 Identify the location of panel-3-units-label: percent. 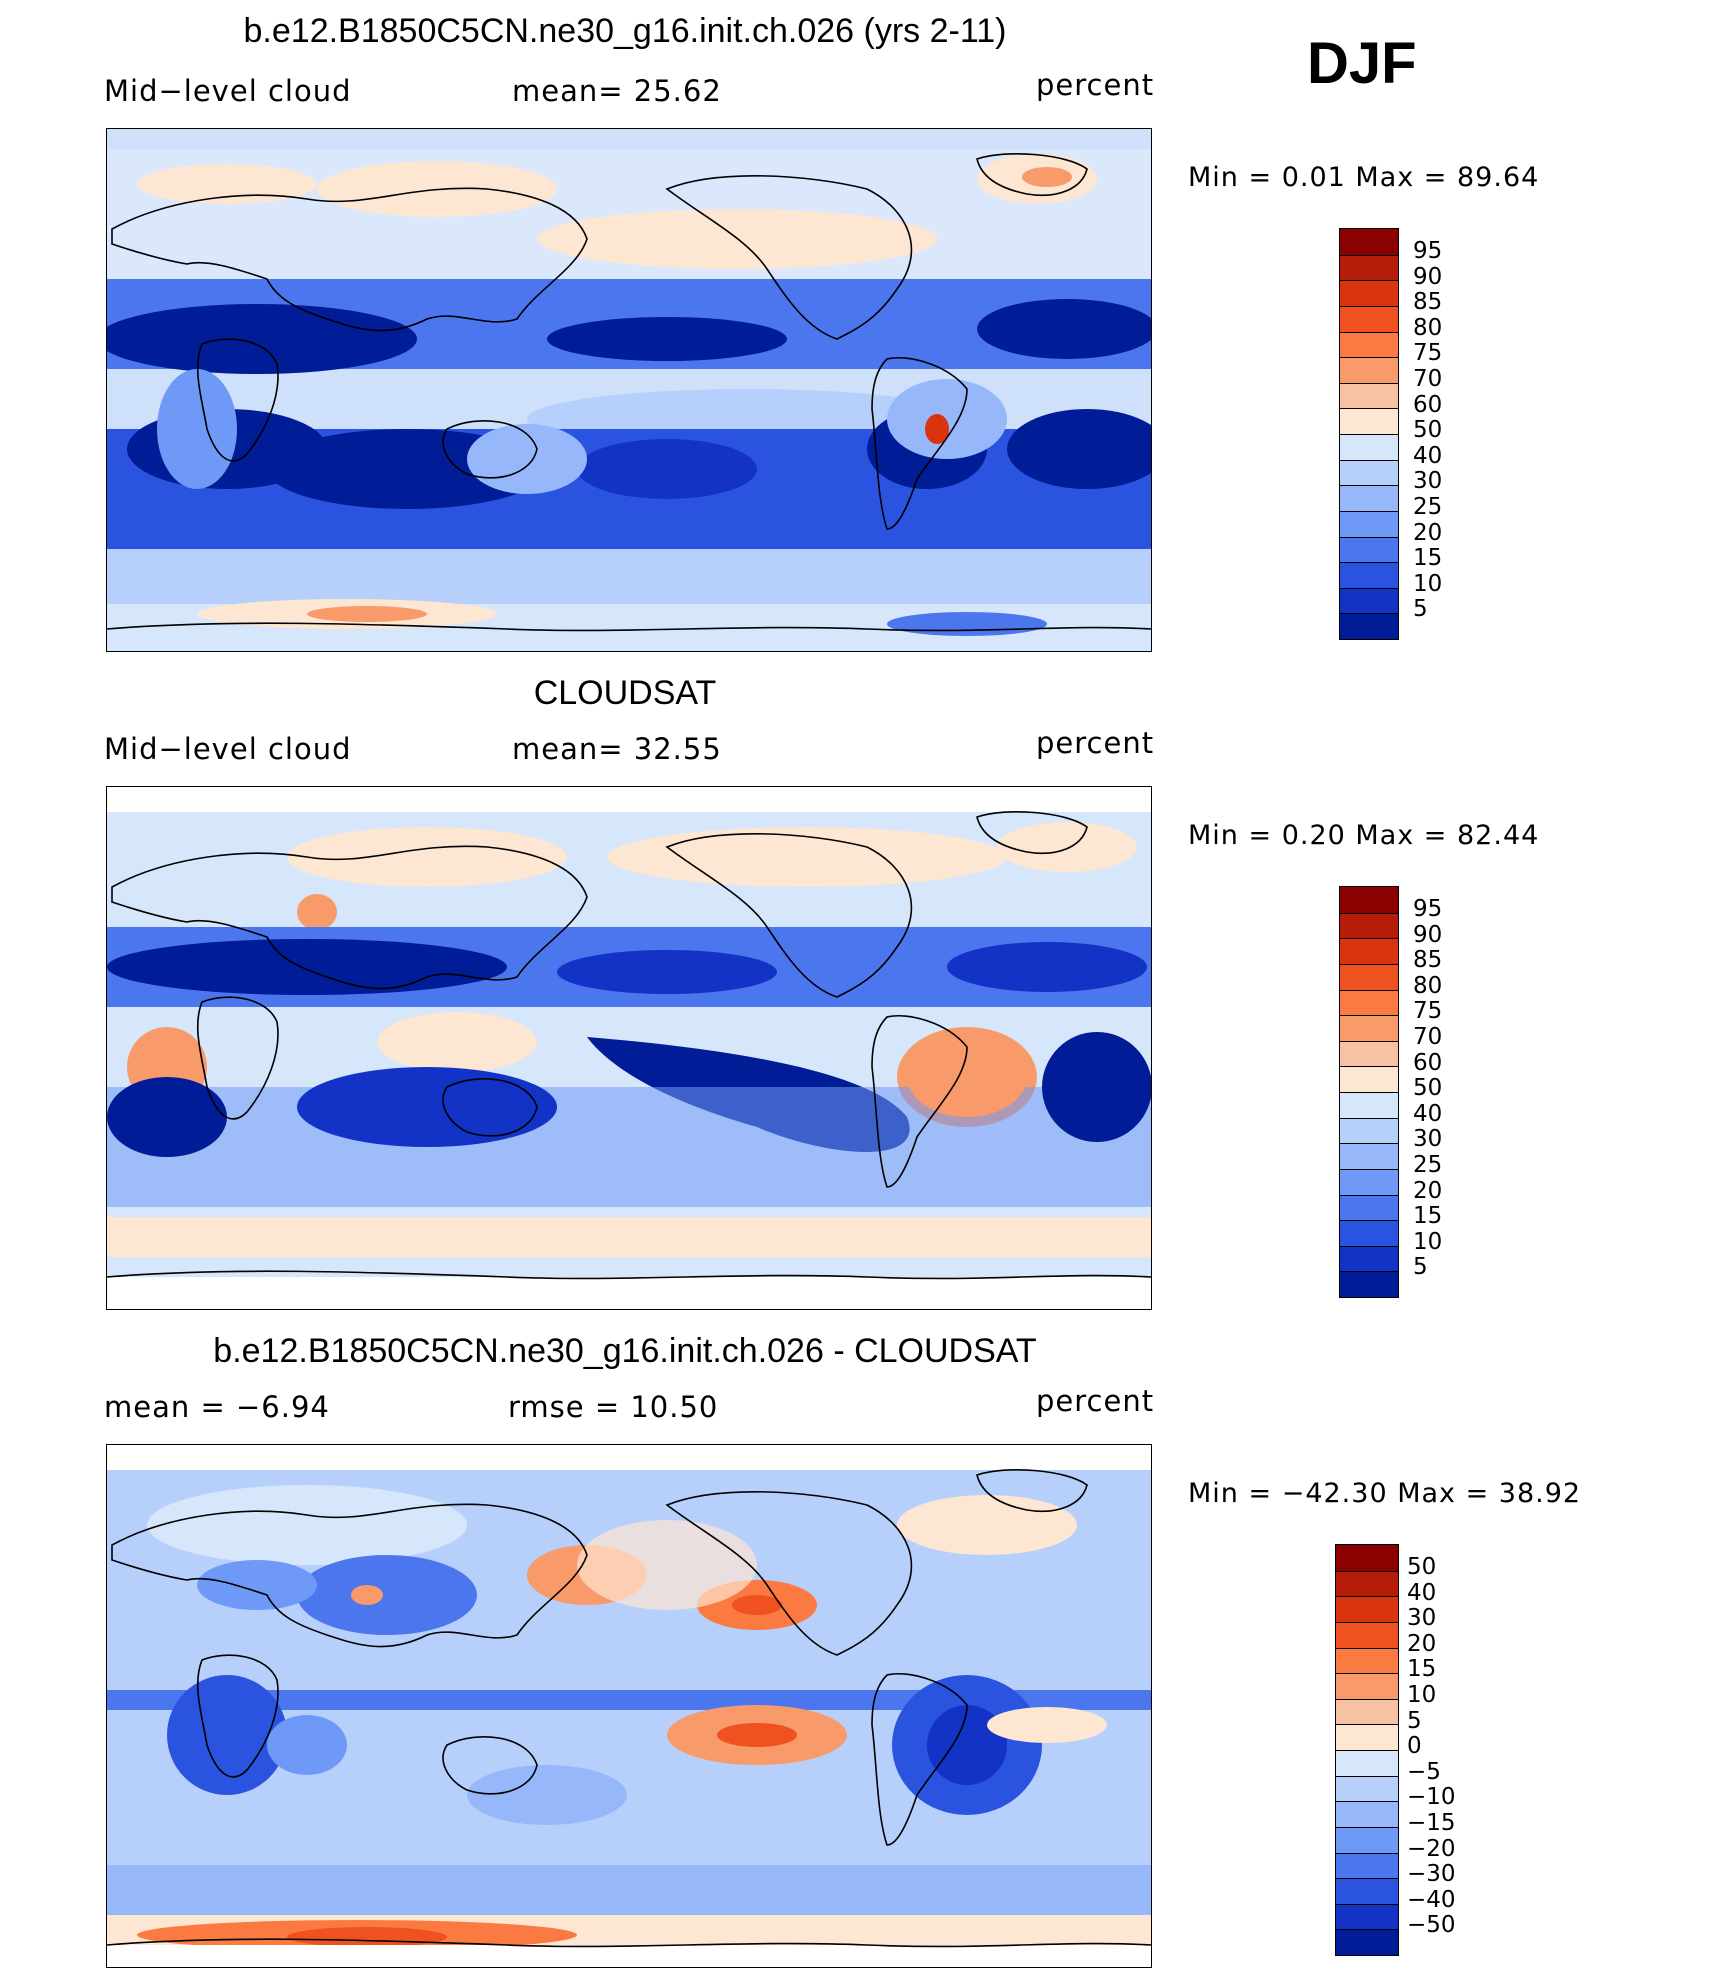
(1095, 1401).